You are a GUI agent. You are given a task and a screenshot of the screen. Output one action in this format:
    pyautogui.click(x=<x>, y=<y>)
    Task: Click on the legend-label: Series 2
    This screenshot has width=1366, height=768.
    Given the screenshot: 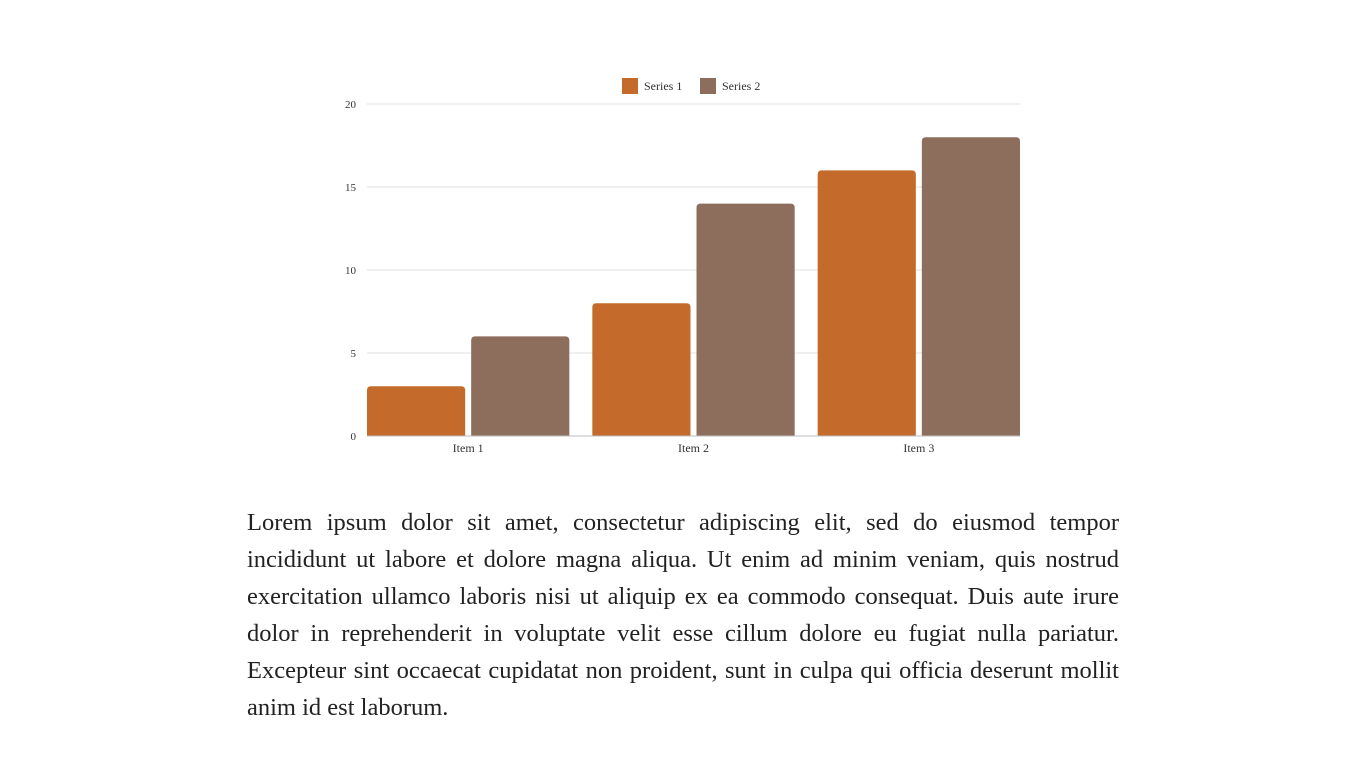 What is the action you would take?
    pyautogui.click(x=741, y=86)
    